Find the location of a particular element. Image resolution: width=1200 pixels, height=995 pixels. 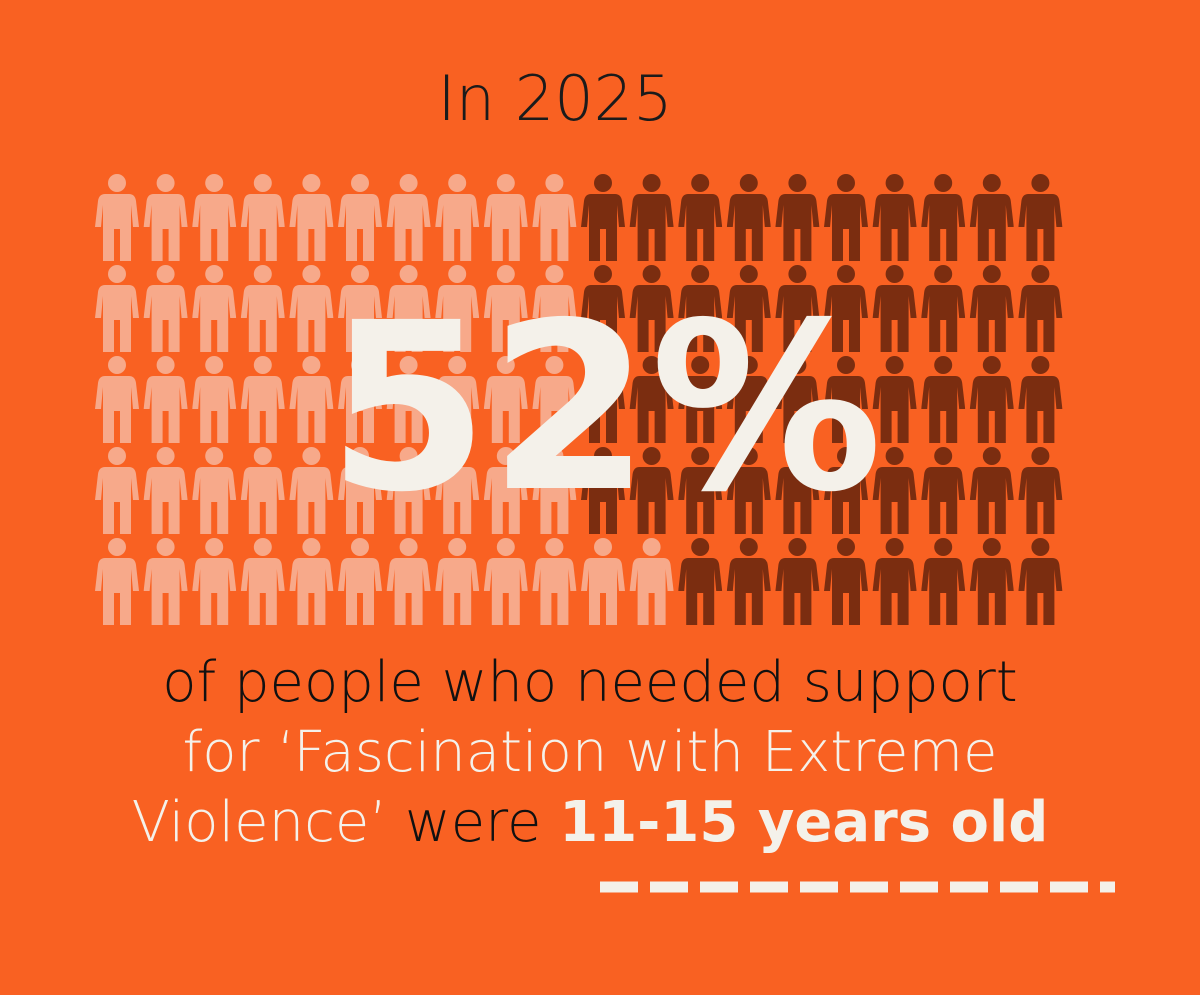

caption-text: for ‘Fascination with Extreme is located at coordinates (590, 752).